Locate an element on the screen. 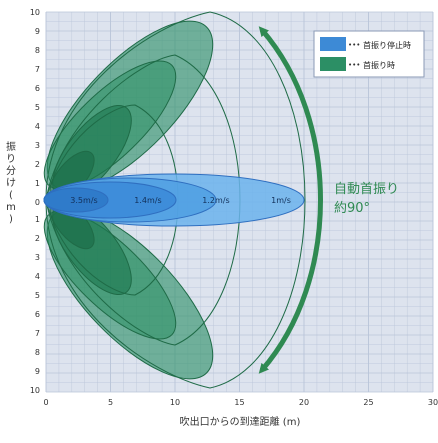 The image size is (438, 443). x-axis-ticks: 0 5 10 15 20 25 30 is located at coordinates (240, 402).